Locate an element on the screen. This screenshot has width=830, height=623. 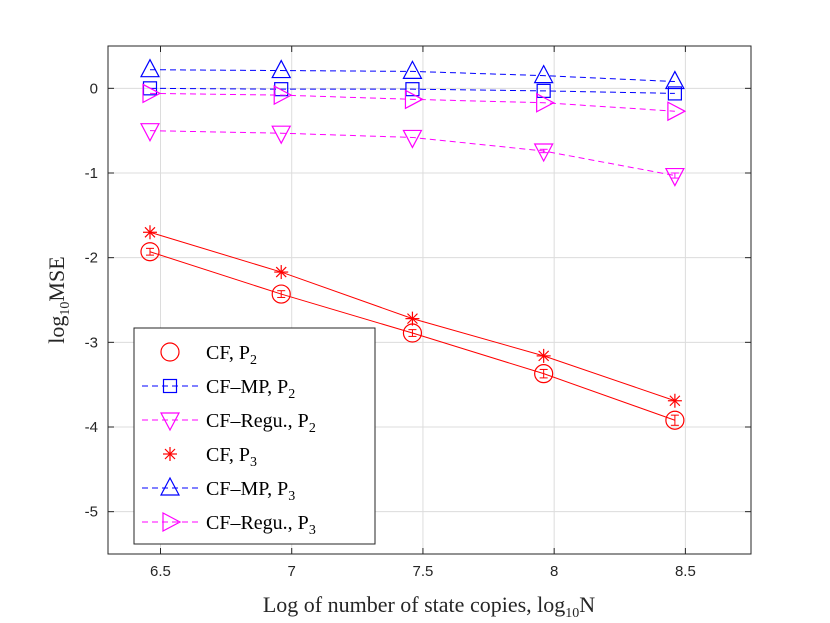
legend-item-4: CF, P3 is located at coordinates (210, 457).